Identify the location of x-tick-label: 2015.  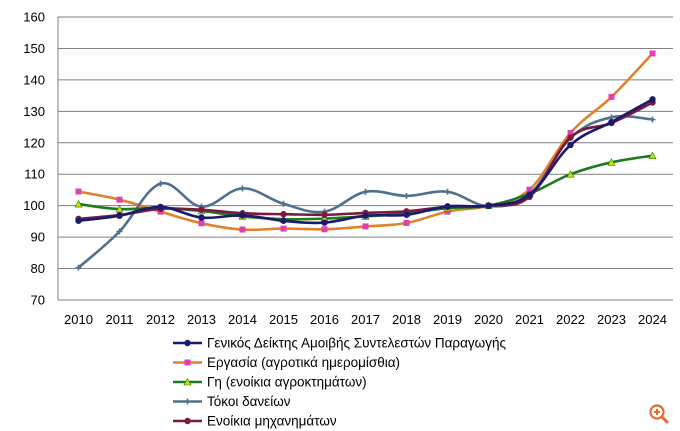
(283, 319).